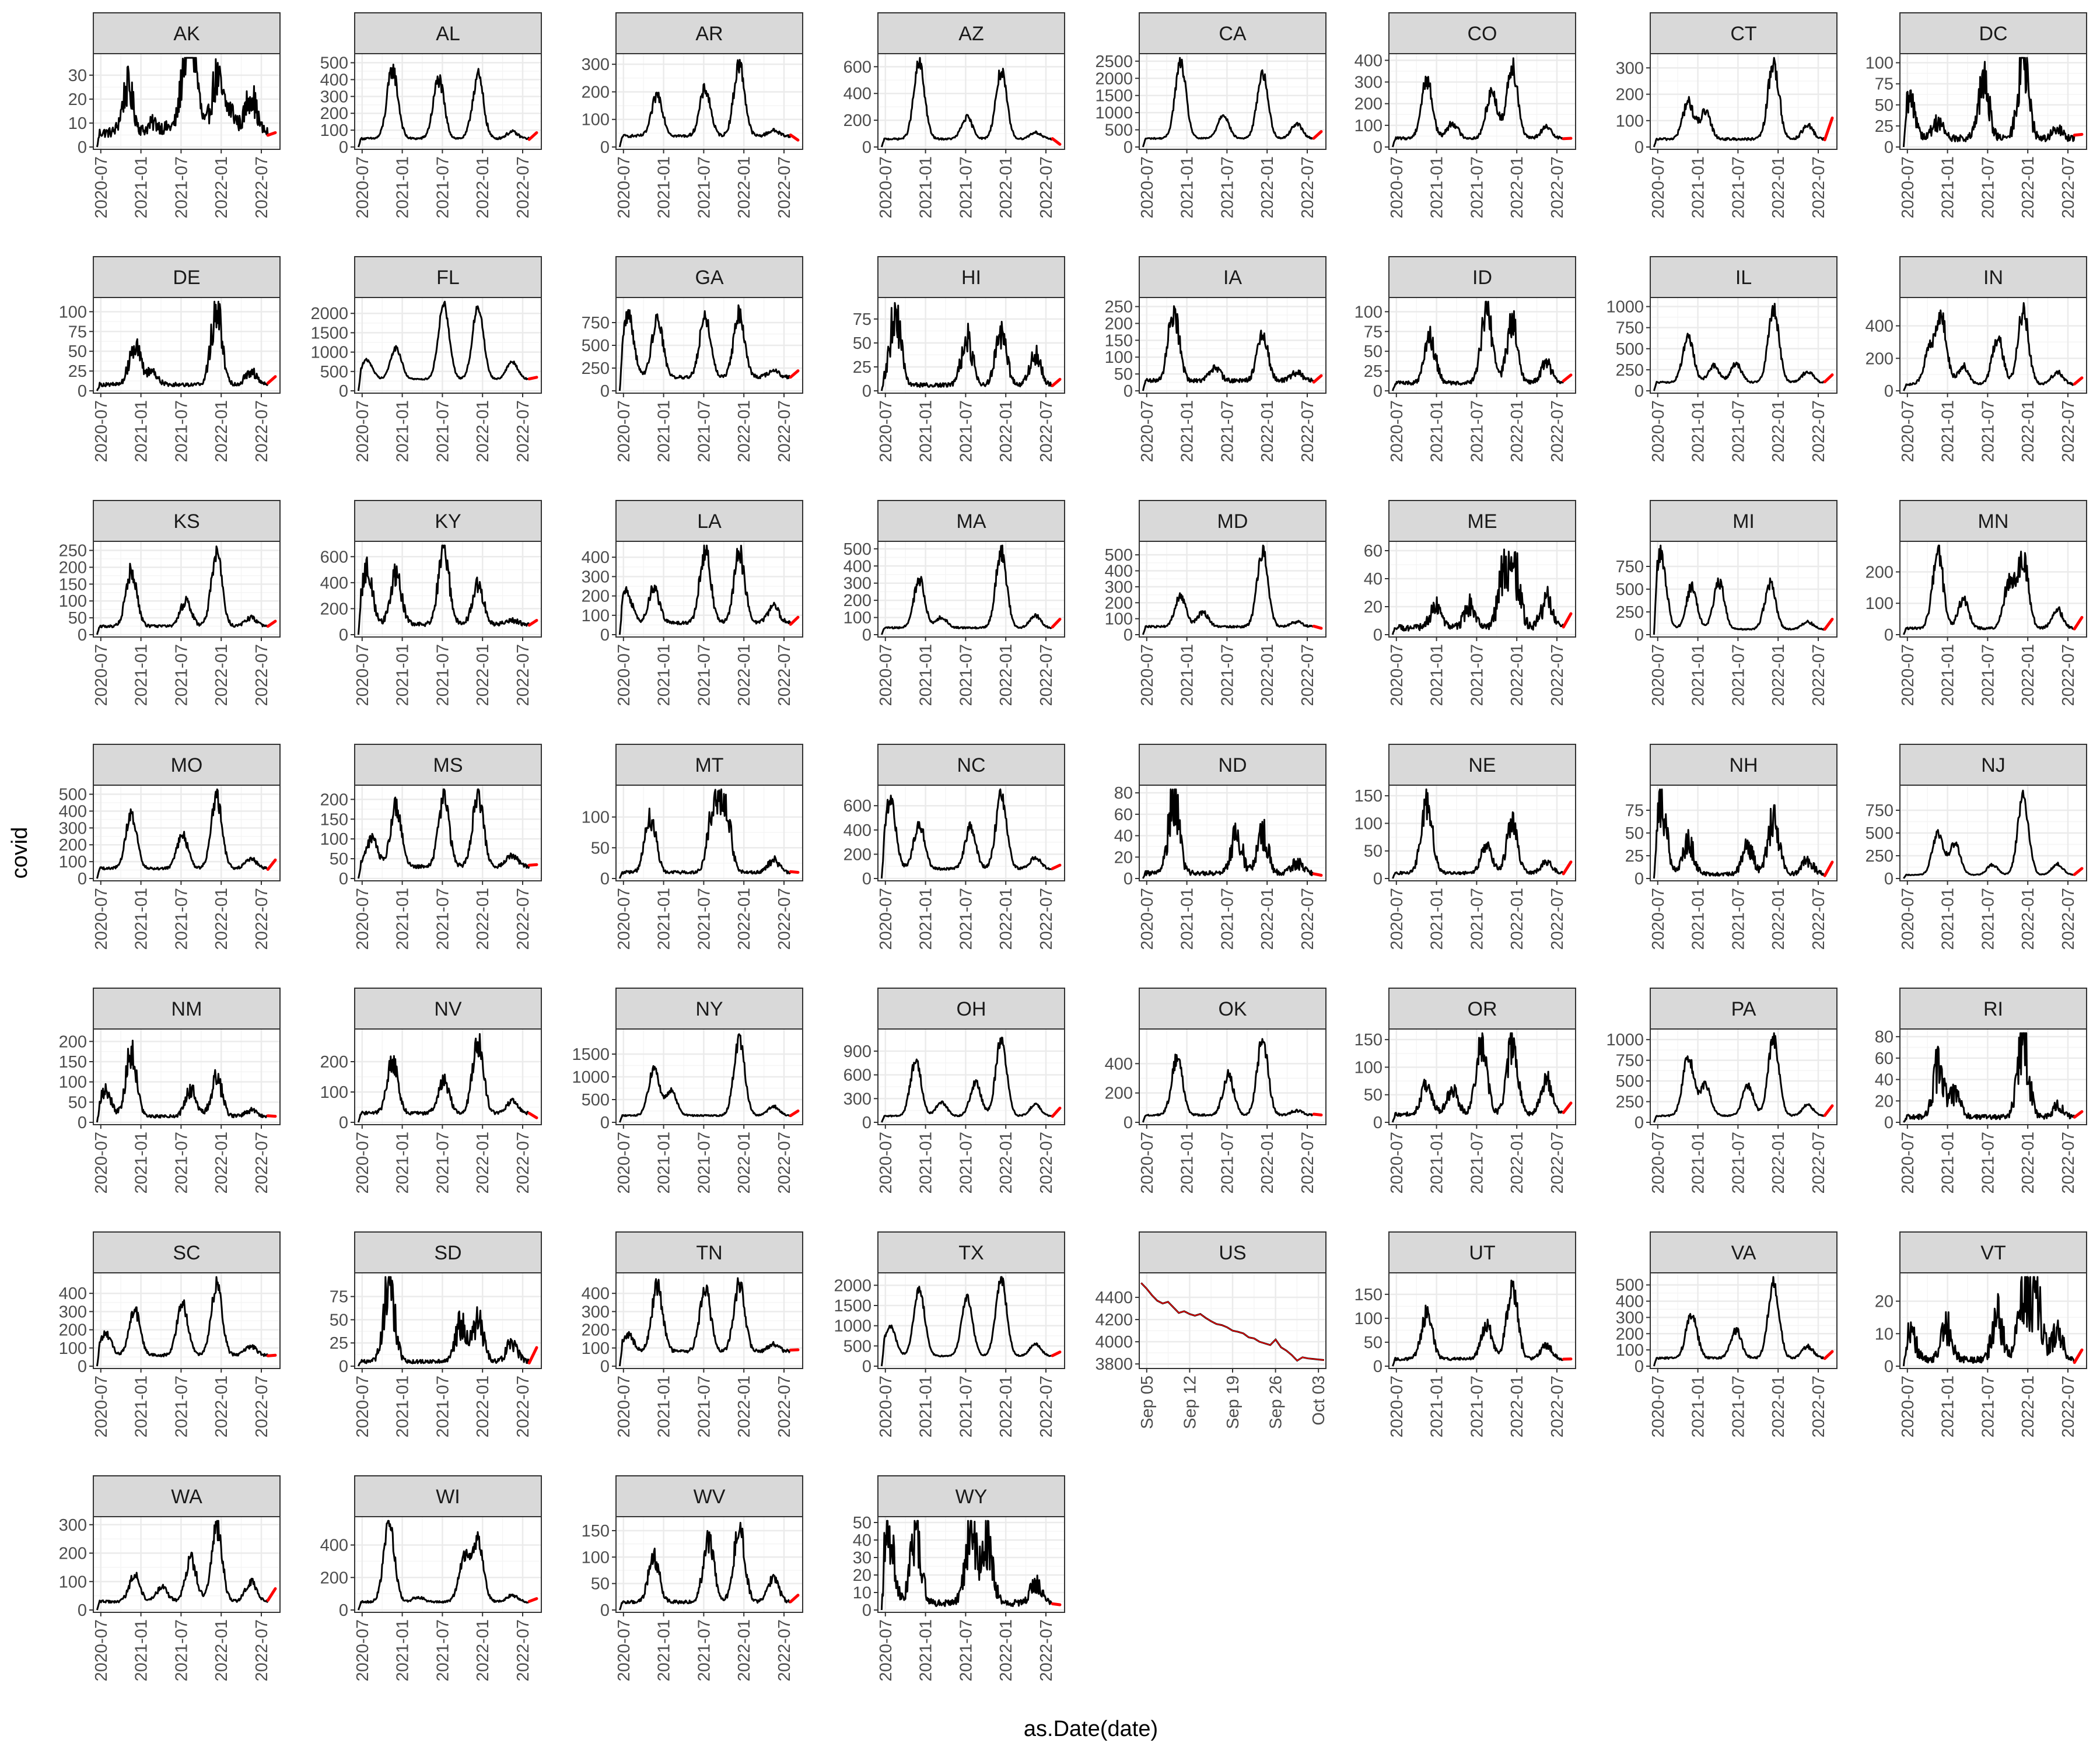  I want to click on facet-strip-label: WY, so click(972, 1497).